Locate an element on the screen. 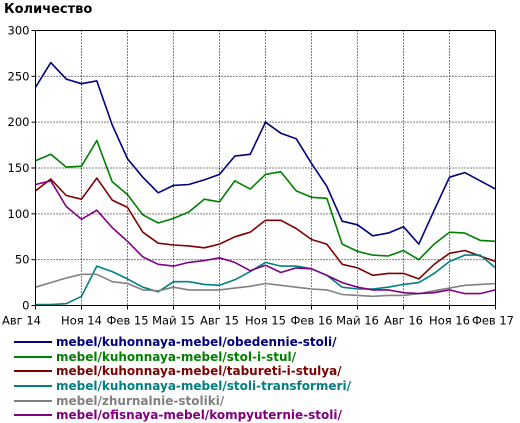 The image size is (520, 423). x-tick-label: Фев 16 is located at coordinates (311, 321).